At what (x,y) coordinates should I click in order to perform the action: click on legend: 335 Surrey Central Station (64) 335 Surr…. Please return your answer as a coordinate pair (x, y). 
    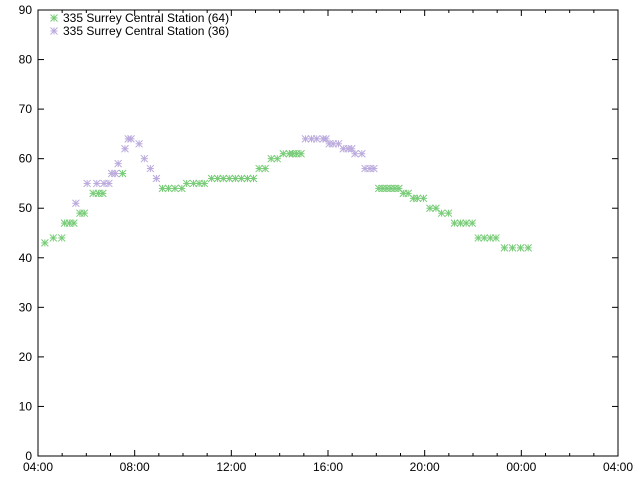
    Looking at the image, I should click on (139, 24).